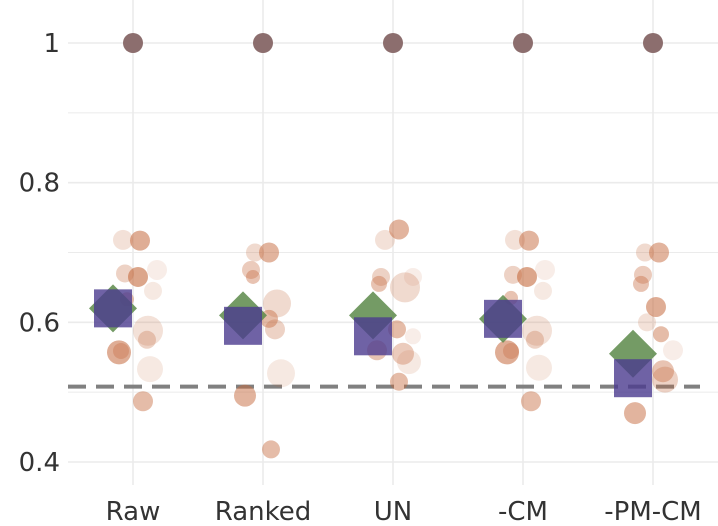 The image size is (718, 526). Describe the element at coordinates (51, 44) in the screenshot. I see `y-tick-label: 1` at that location.